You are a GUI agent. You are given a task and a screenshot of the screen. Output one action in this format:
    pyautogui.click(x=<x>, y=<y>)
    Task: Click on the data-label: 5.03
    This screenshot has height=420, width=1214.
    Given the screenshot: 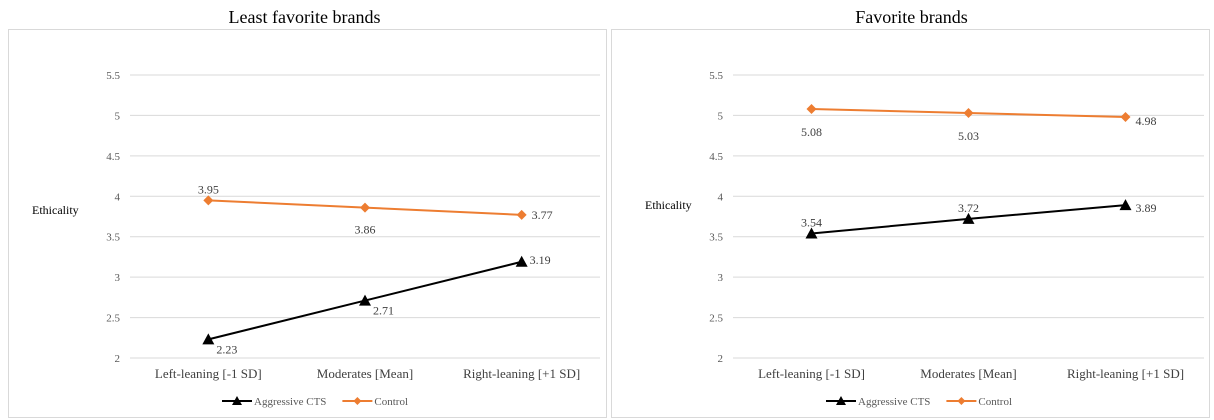 What is the action you would take?
    pyautogui.click(x=968, y=136)
    